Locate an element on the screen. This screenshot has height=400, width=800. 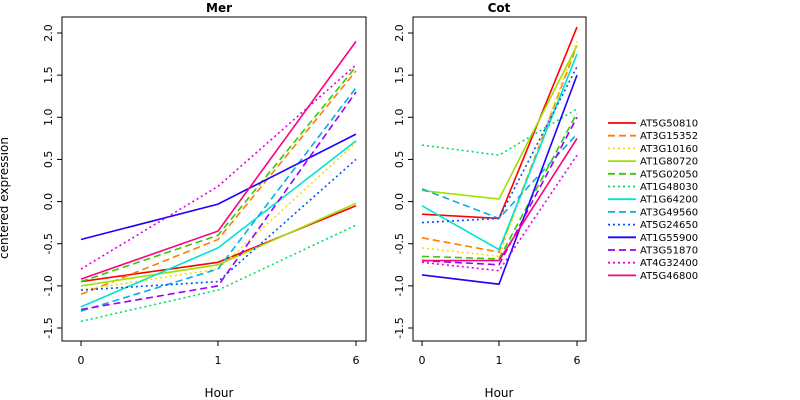
cot-series-at4g32400 is located at coordinates (499, 213).